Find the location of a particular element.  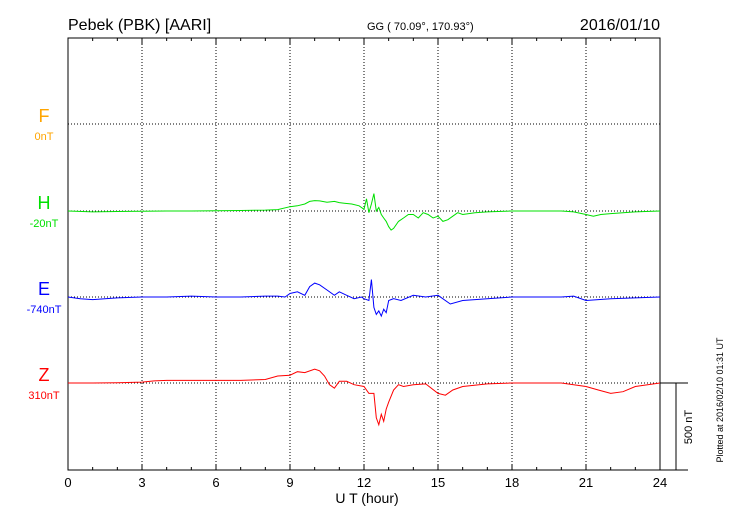

component-baseline-e: -740nT is located at coordinates (44, 310).